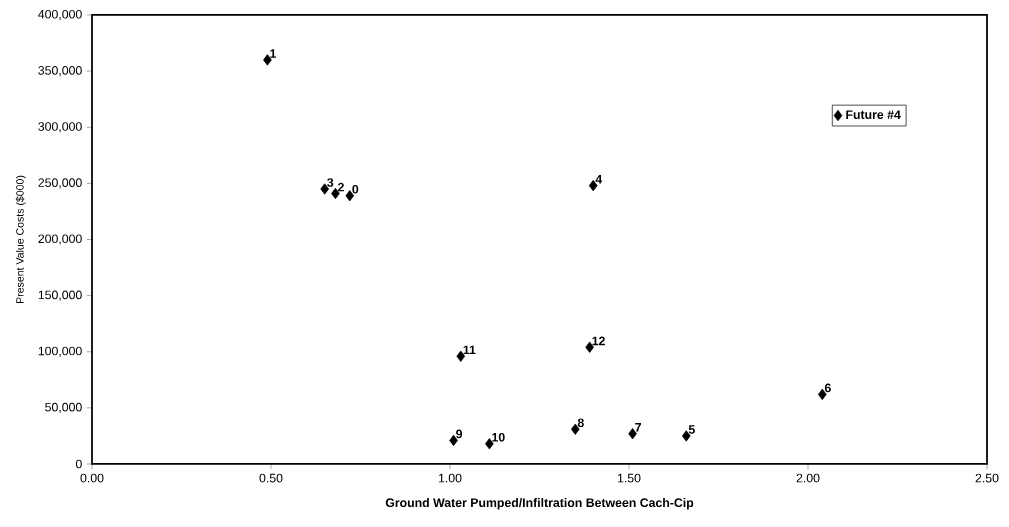 Image resolution: width=1009 pixels, height=527 pixels. What do you see at coordinates (459, 434) in the screenshot?
I see `annotation: 9` at bounding box center [459, 434].